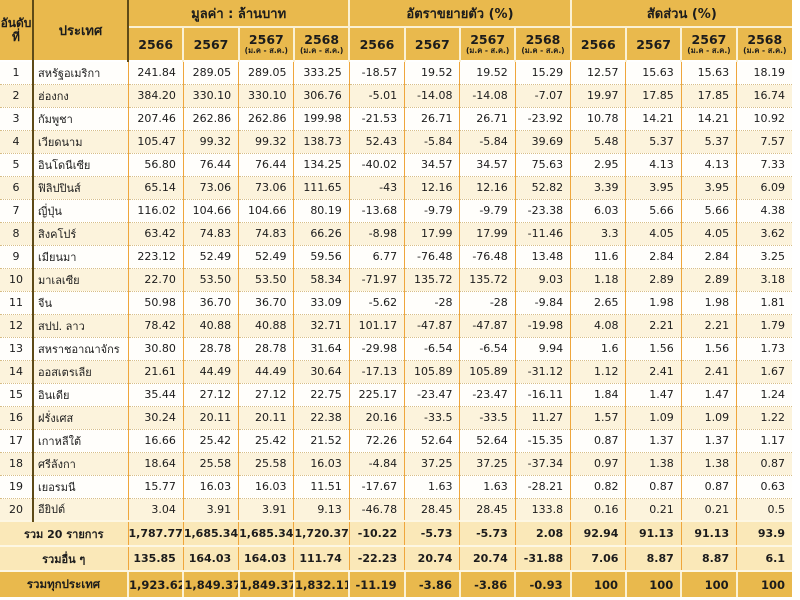  What do you see at coordinates (376, 44) in the screenshot?
I see `year-column-header: 2566` at bounding box center [376, 44].